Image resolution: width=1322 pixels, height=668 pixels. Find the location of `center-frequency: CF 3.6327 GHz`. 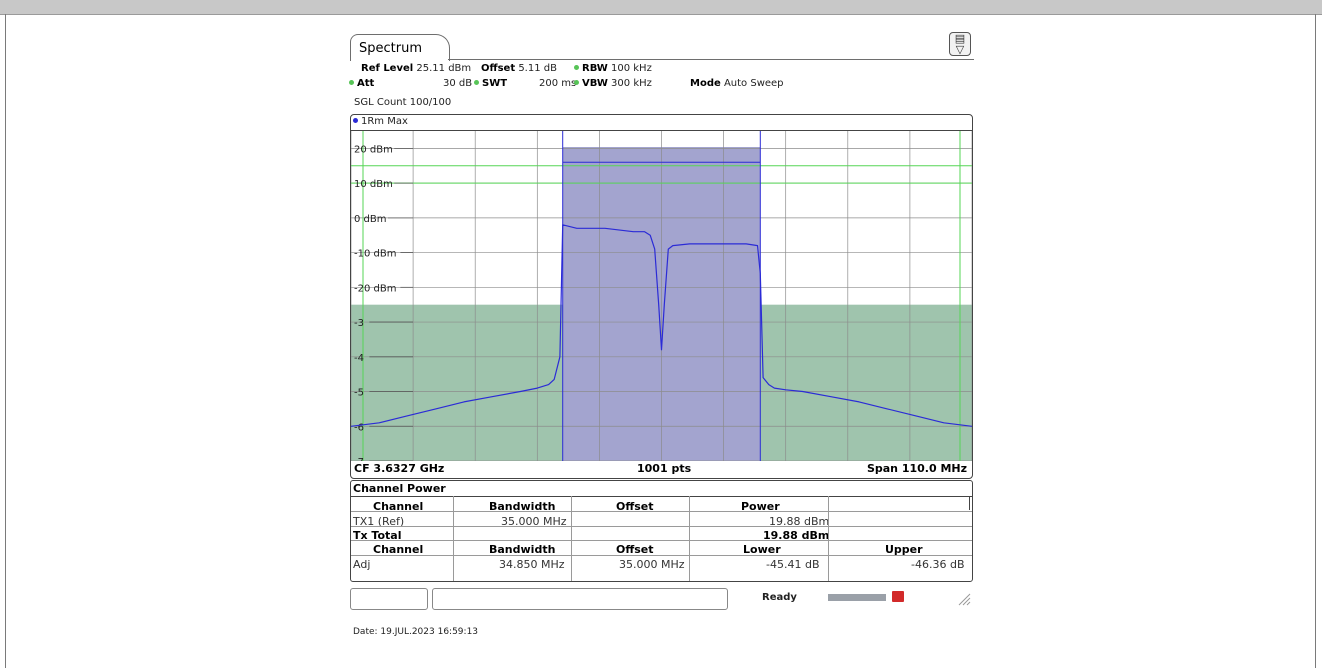

center-frequency: CF 3.6327 GHz is located at coordinates (399, 468).